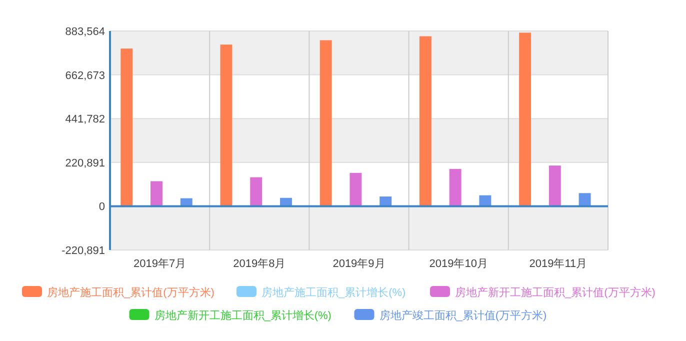 This screenshot has width=686, height=341. I want to click on y-tick-label: -220,891, so click(83, 251).